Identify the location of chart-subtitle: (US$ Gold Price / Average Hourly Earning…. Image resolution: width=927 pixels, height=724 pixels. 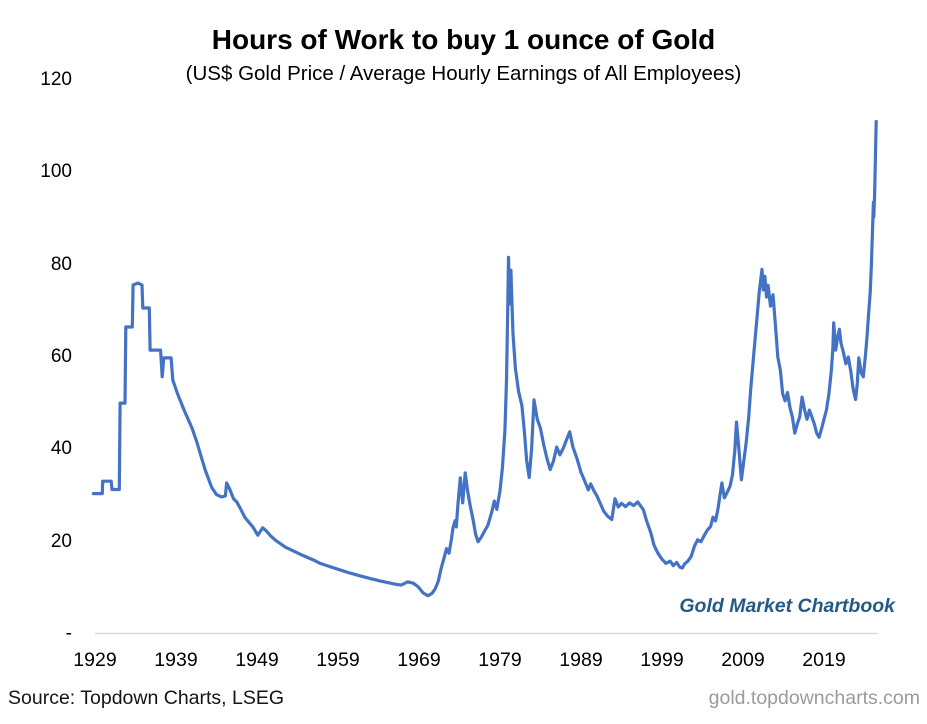
(463, 73).